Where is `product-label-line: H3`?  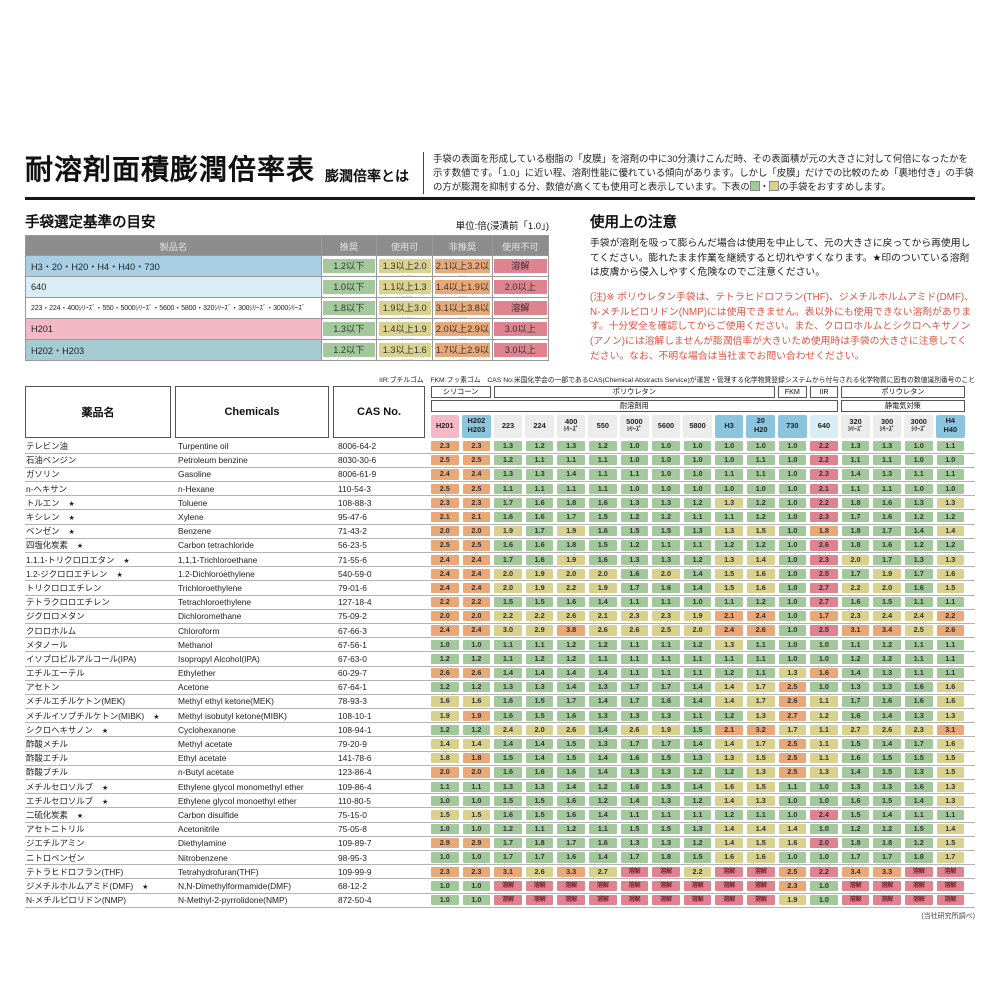 product-label-line: H3 is located at coordinates (729, 425).